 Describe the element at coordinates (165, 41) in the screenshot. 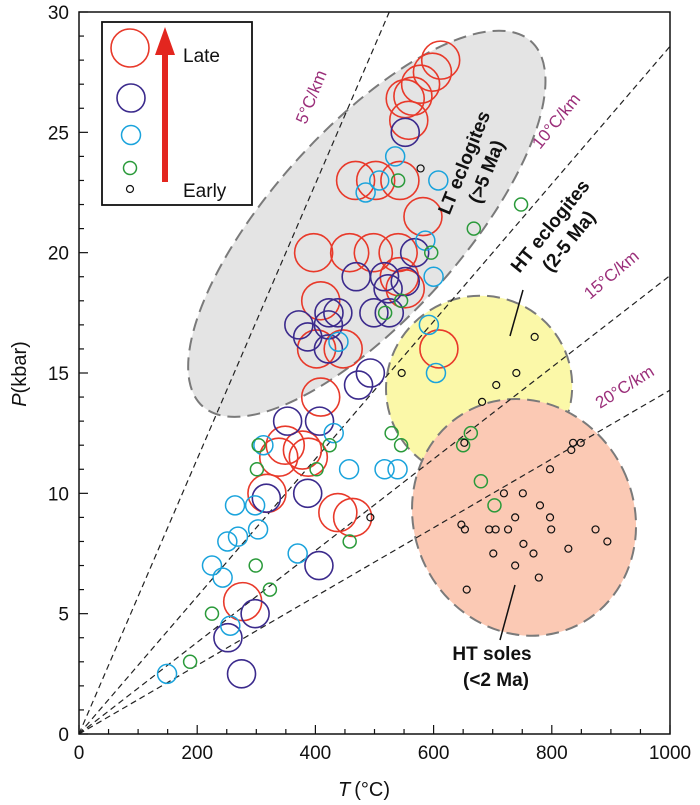

I see `legend-arrow-head` at that location.